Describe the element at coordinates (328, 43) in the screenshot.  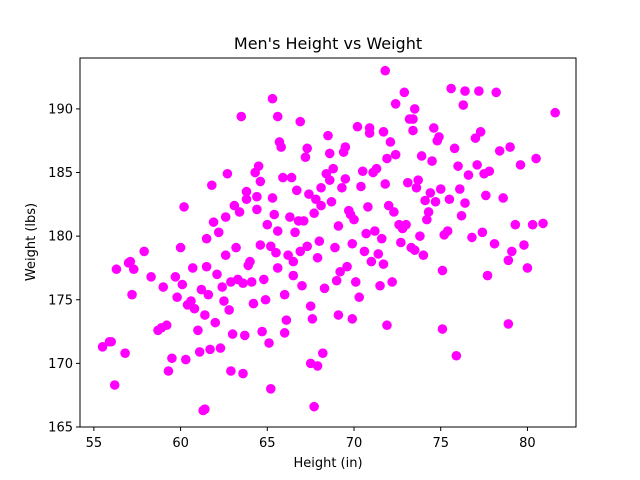
I see `chart-title: Men's Height vs Weight` at that location.